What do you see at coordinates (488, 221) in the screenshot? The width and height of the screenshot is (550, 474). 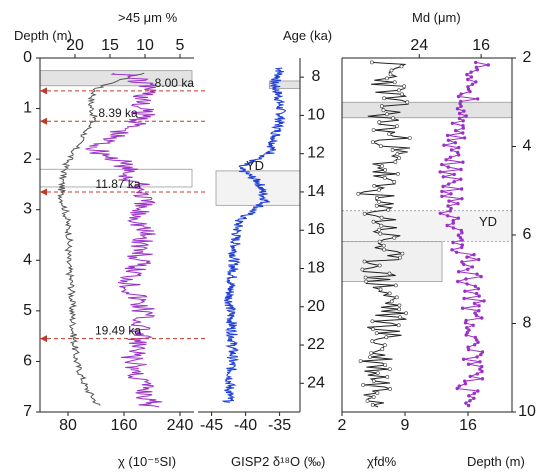 I see `yd-label-right: YD` at bounding box center [488, 221].